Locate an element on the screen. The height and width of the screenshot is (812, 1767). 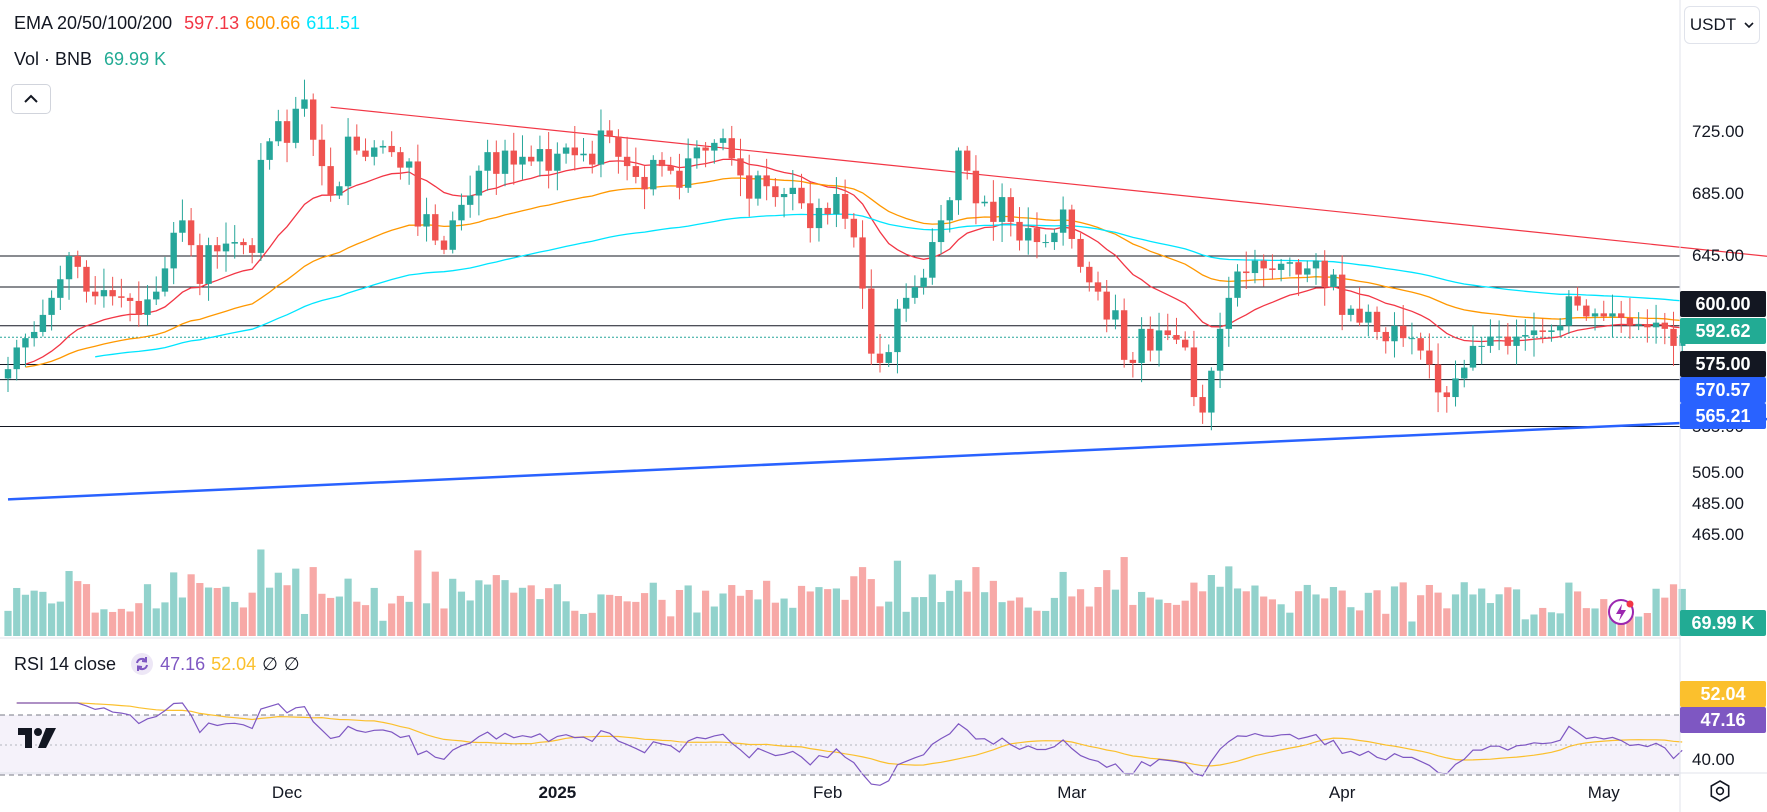
rsi-line is located at coordinates (849, 744).